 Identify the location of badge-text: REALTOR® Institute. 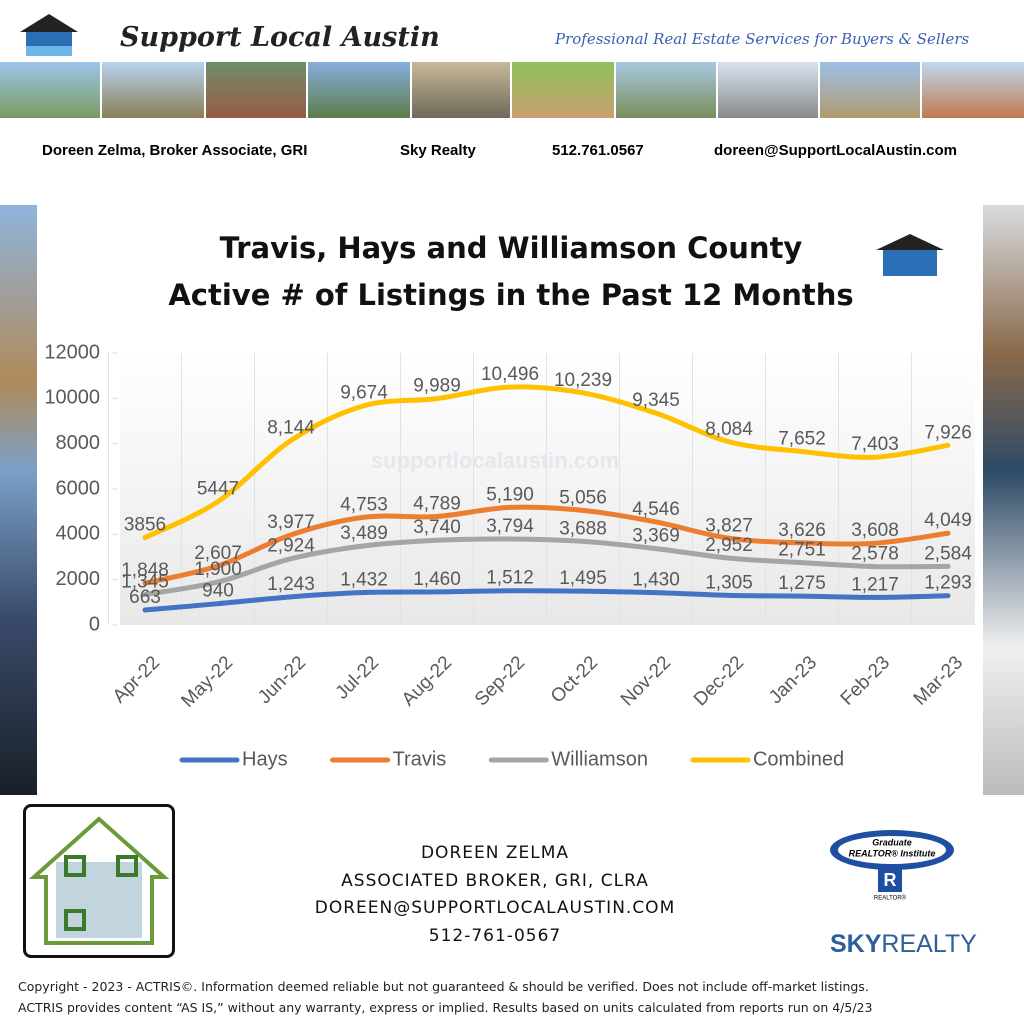
(892, 853).